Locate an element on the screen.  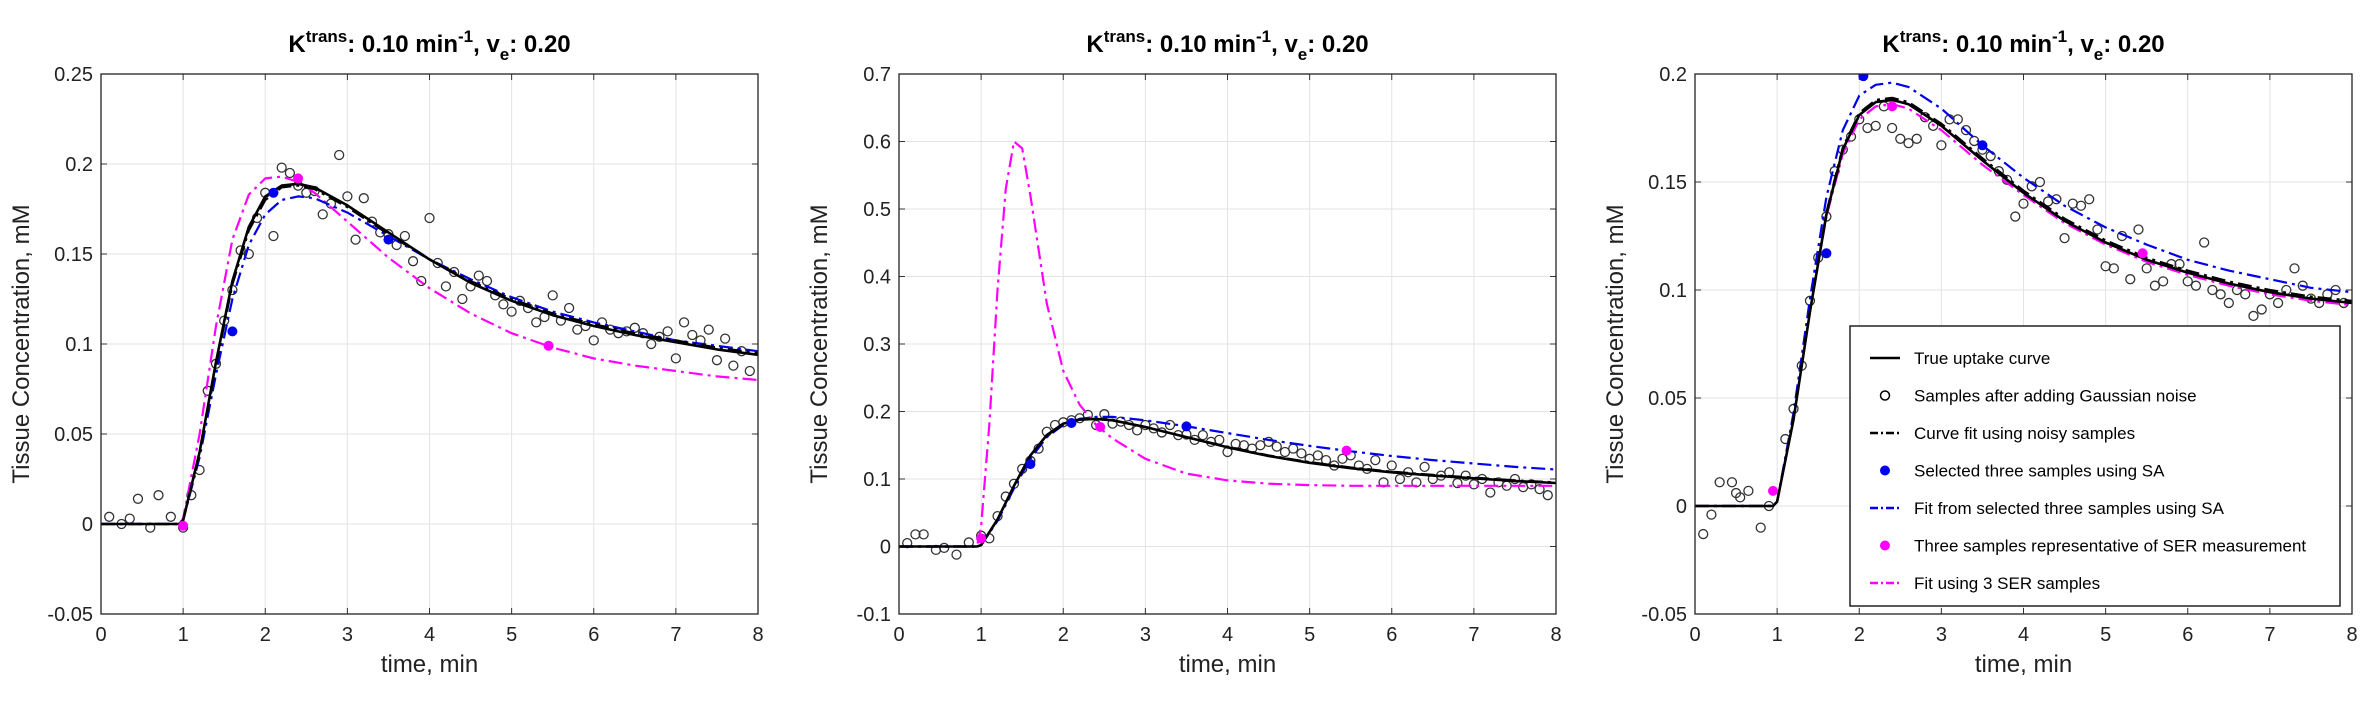
legend-label: Fit using 3 SER samples is located at coordinates (2007, 583).